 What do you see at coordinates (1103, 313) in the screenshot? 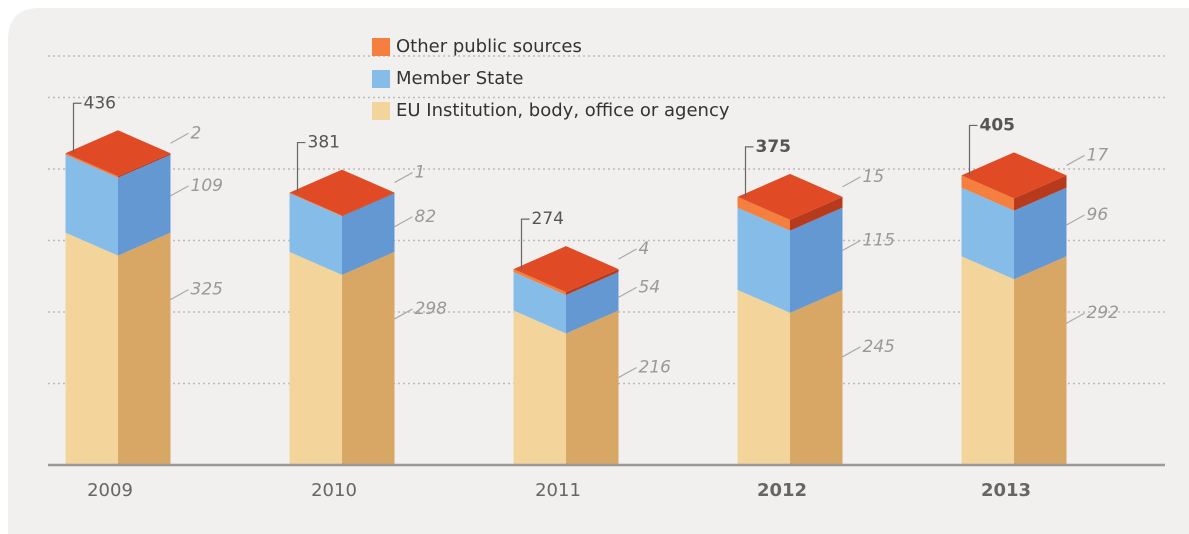
I see `value-label: 292` at bounding box center [1103, 313].